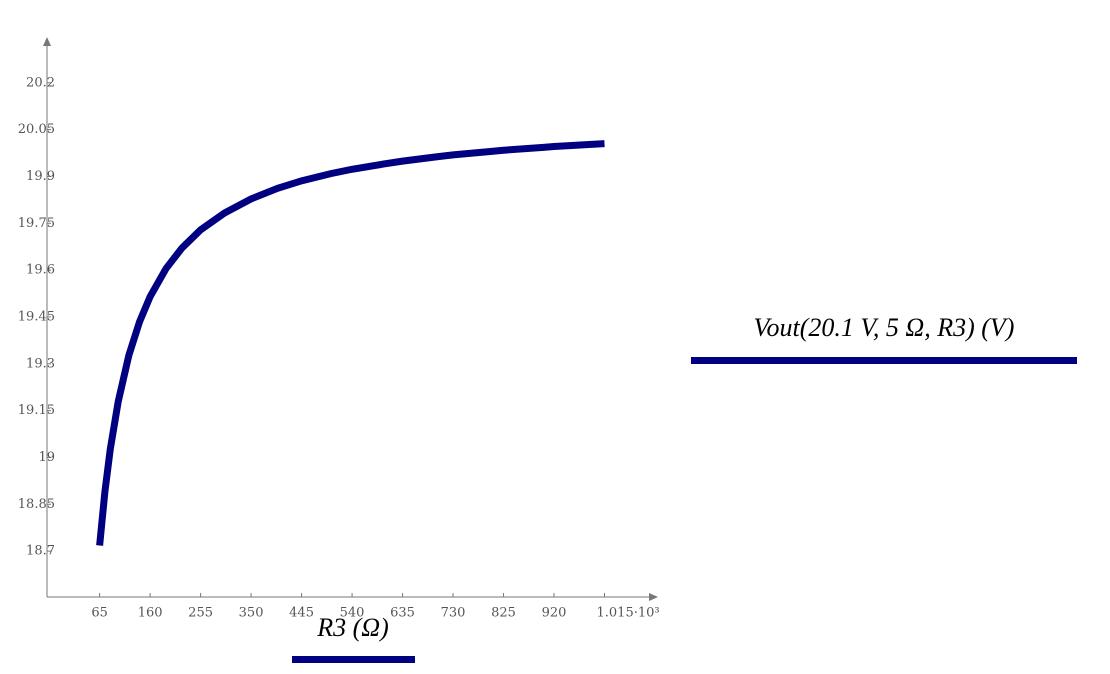 This screenshot has width=1110, height=674. I want to click on x-tick-label: 1.015·10³, so click(628, 613).